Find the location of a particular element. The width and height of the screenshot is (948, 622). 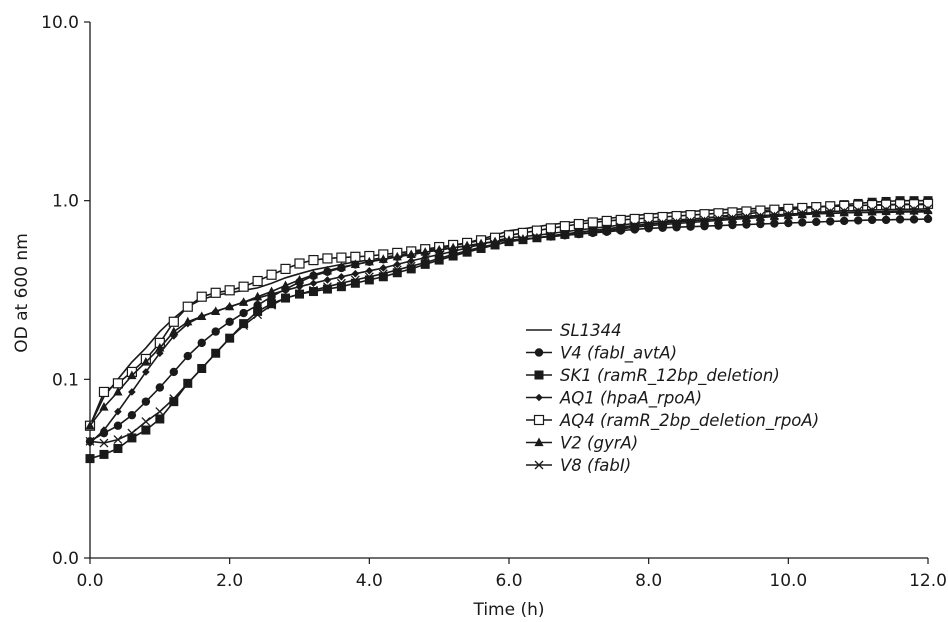

y-tick-label: 10.0 is located at coordinates (60, 23).